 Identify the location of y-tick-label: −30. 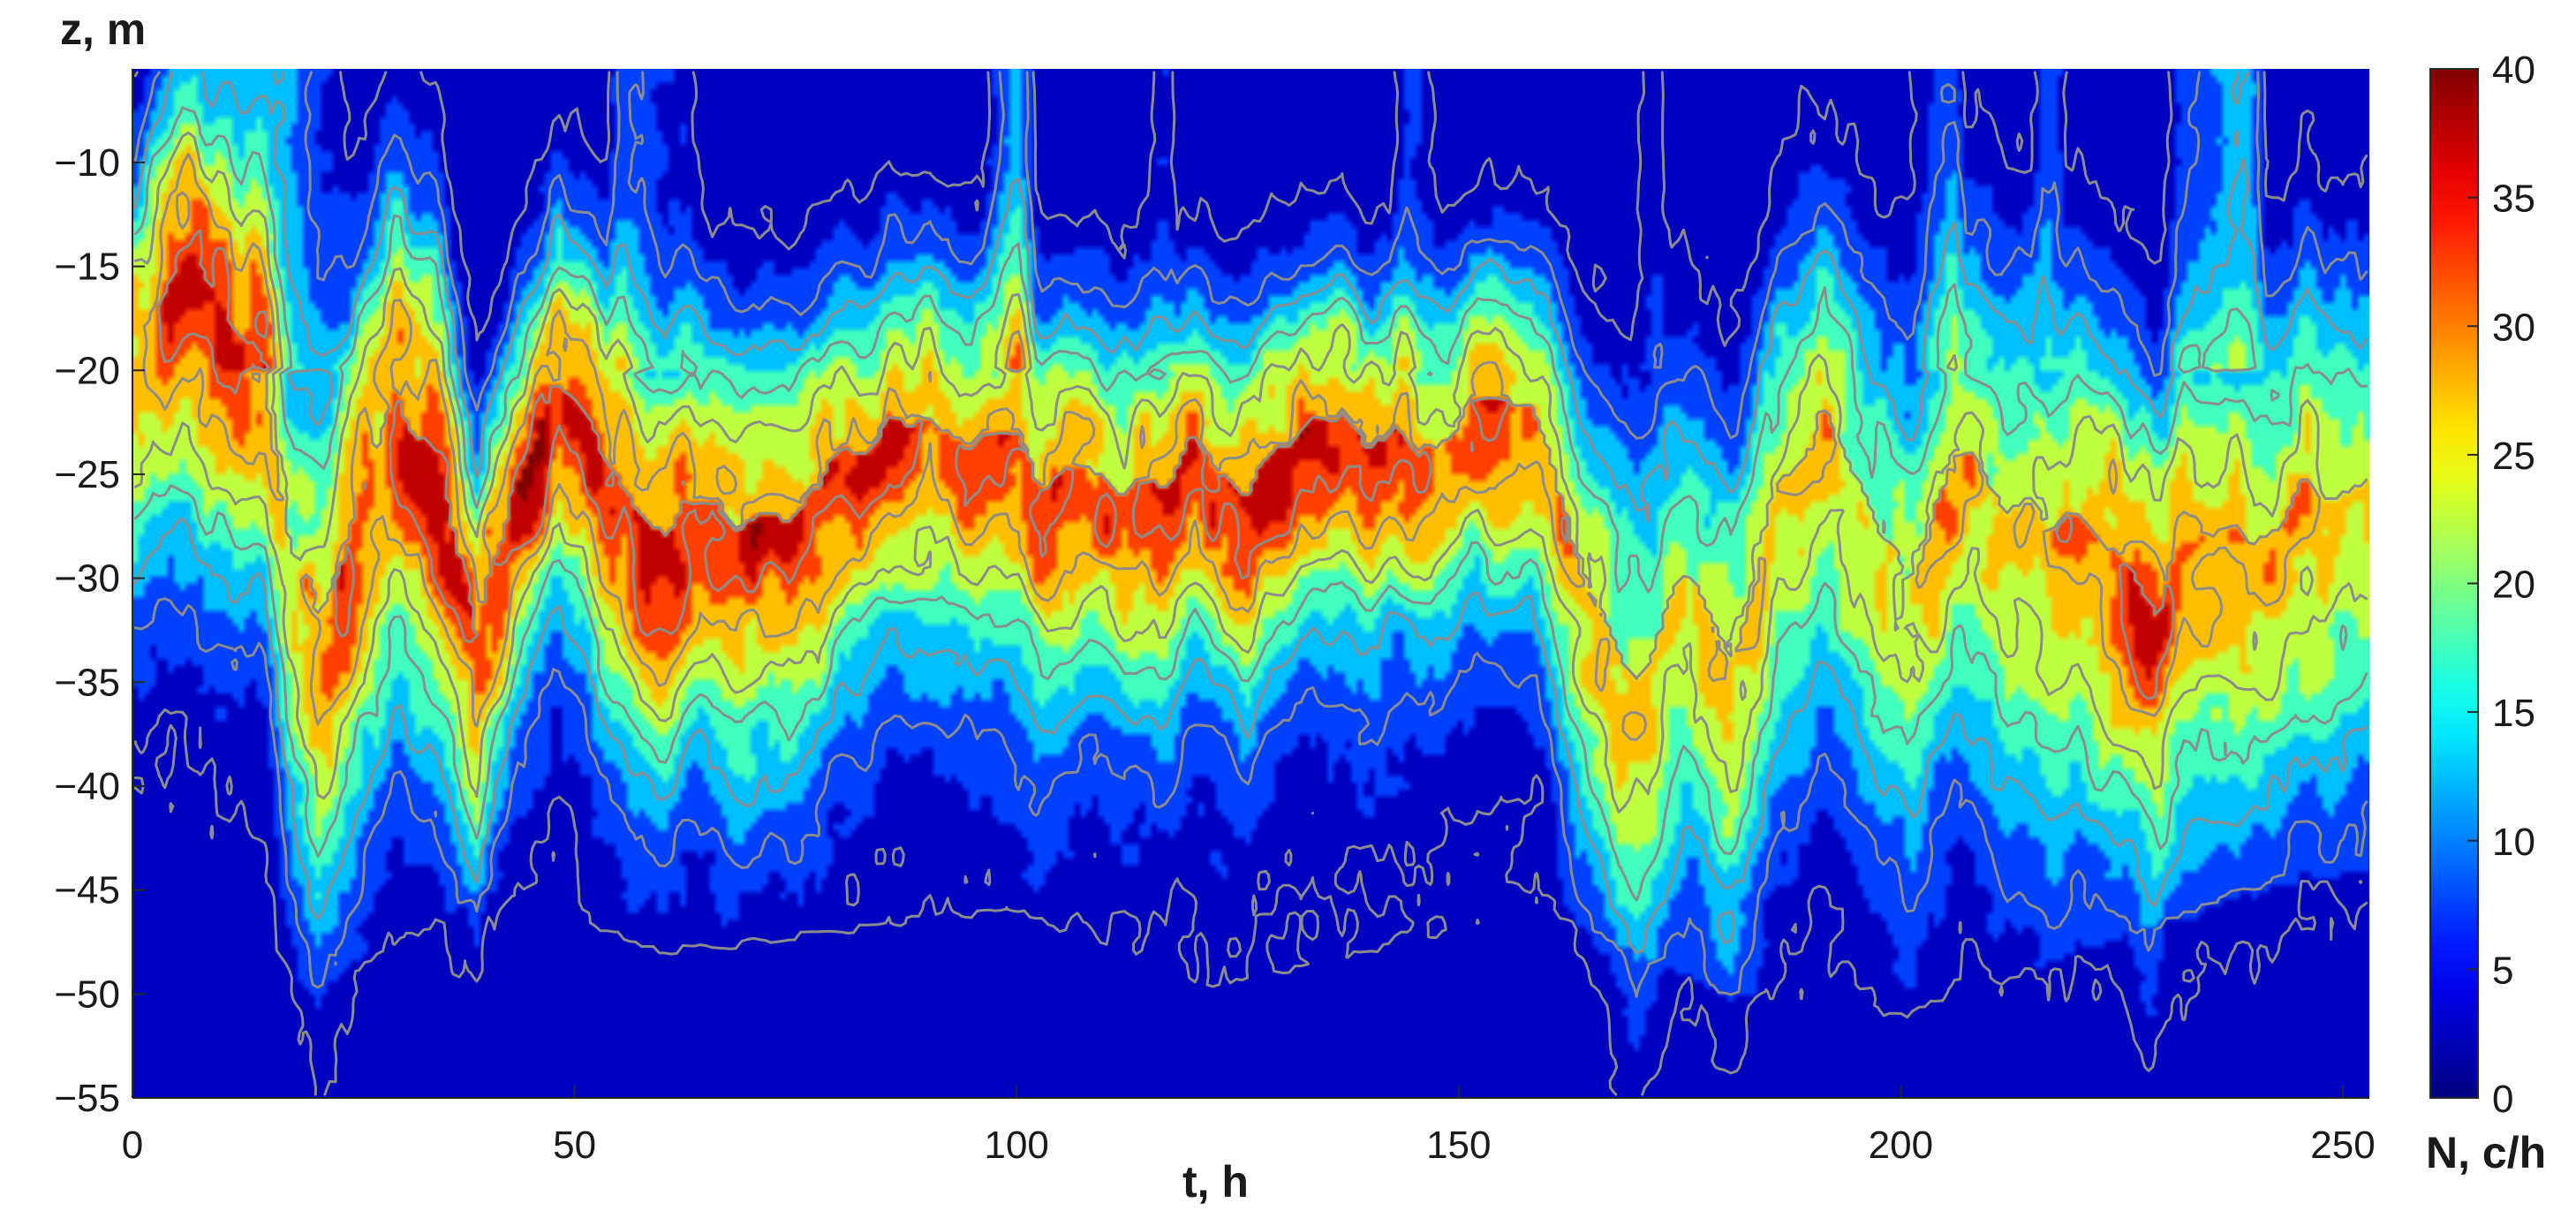
(87, 579).